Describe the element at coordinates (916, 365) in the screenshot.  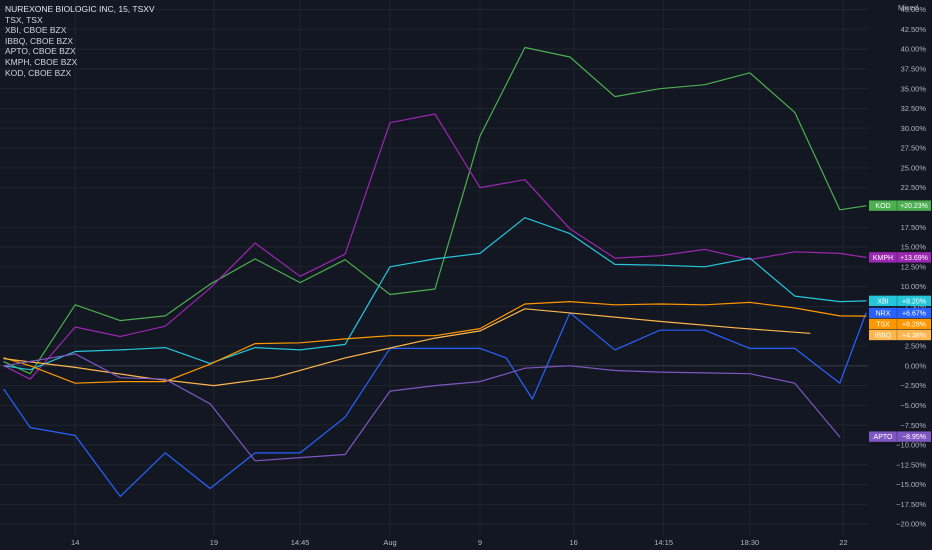
I see `y-tick-label: 0.00%` at that location.